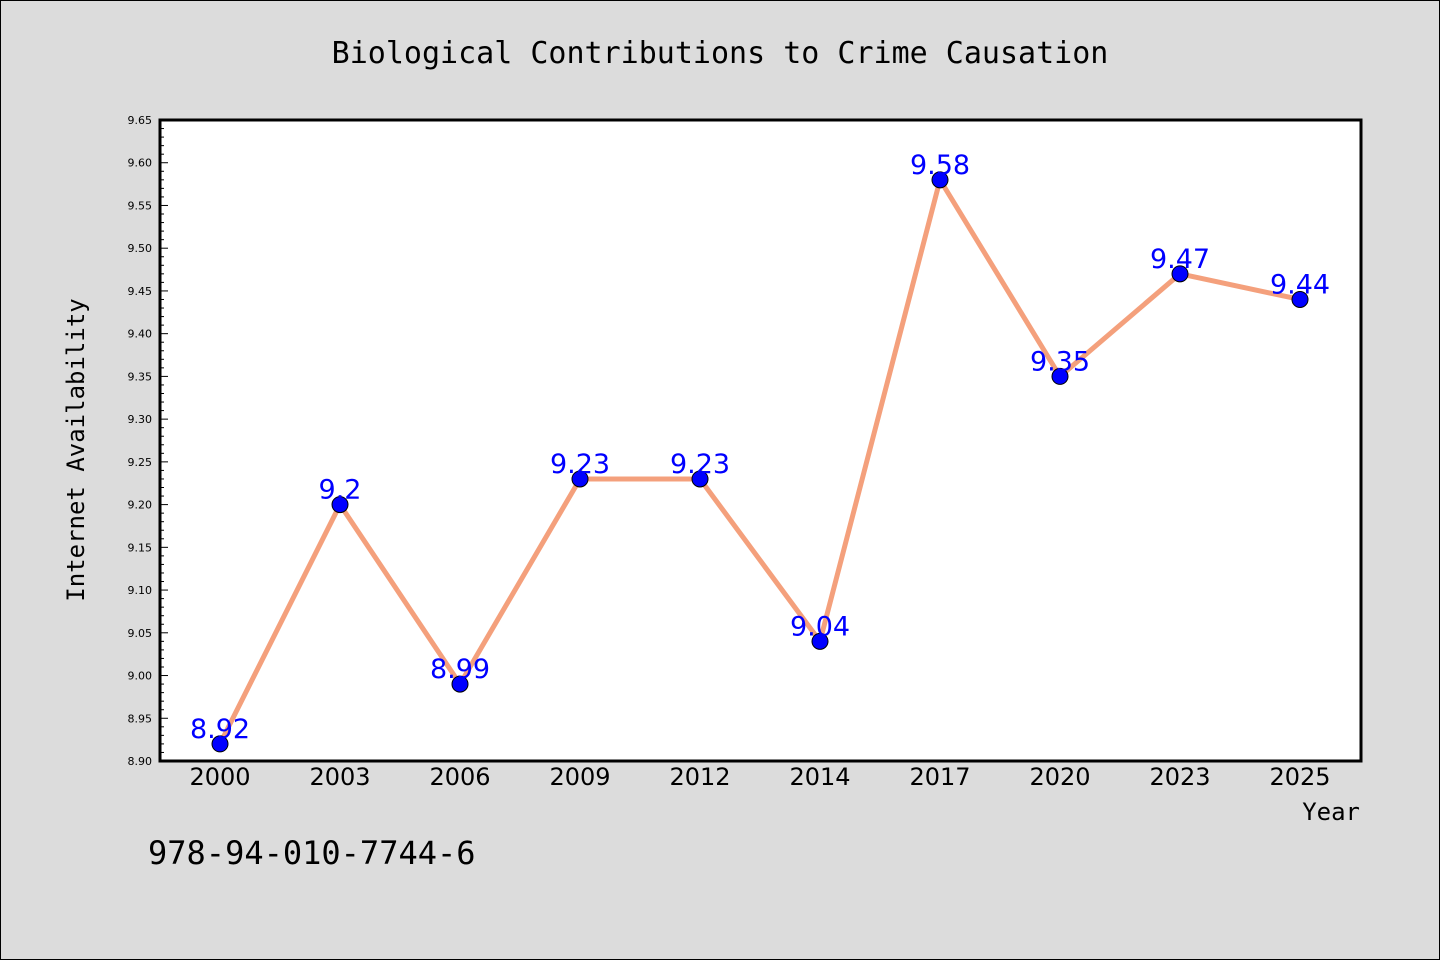  Describe the element at coordinates (1179, 777) in the screenshot. I see `x-tick-label: 2023` at that location.